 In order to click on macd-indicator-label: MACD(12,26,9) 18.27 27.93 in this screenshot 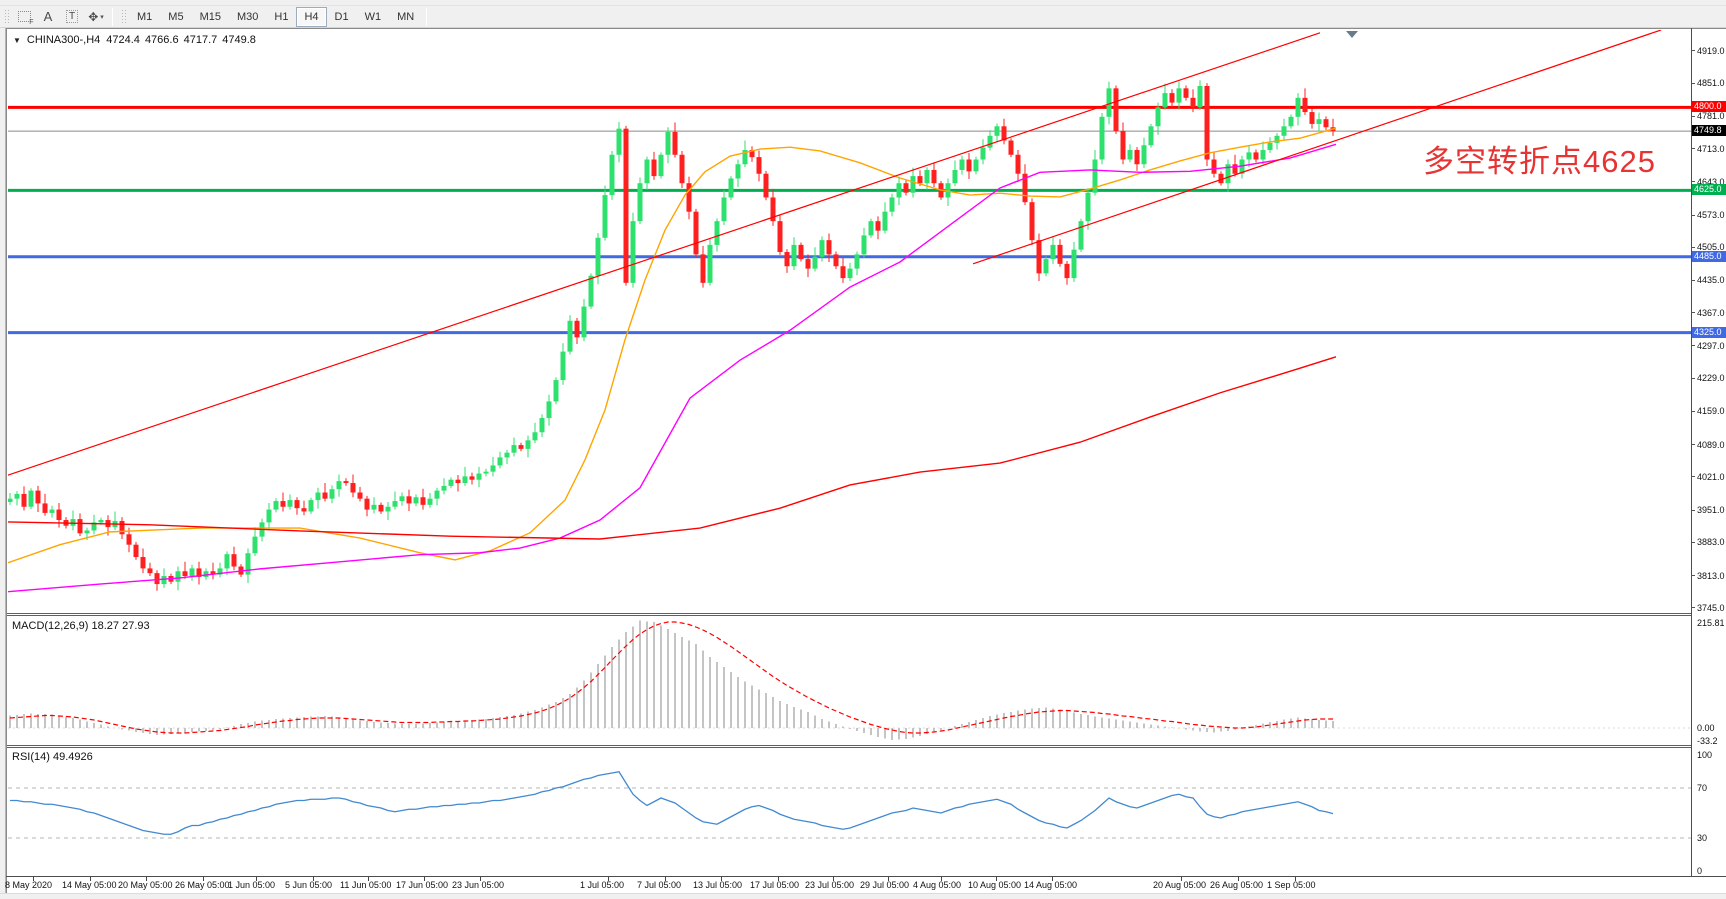, I will do `click(81, 626)`.